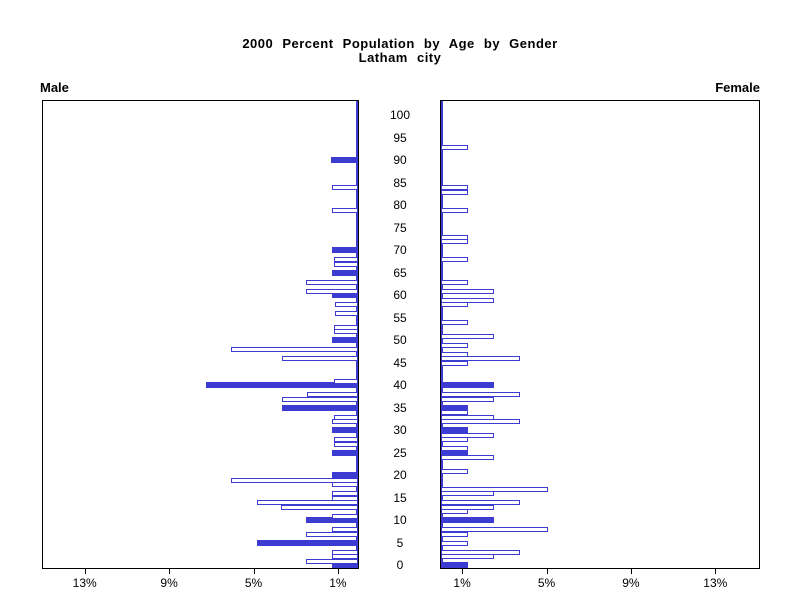 This screenshot has width=800, height=600. Describe the element at coordinates (400, 43) in the screenshot. I see `chart-title: 2000 Percent Population by Age by Gender` at that location.